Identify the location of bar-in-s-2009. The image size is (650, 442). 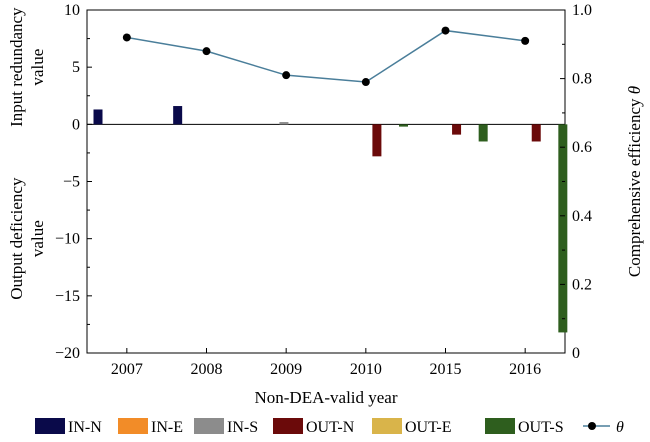
(284, 123).